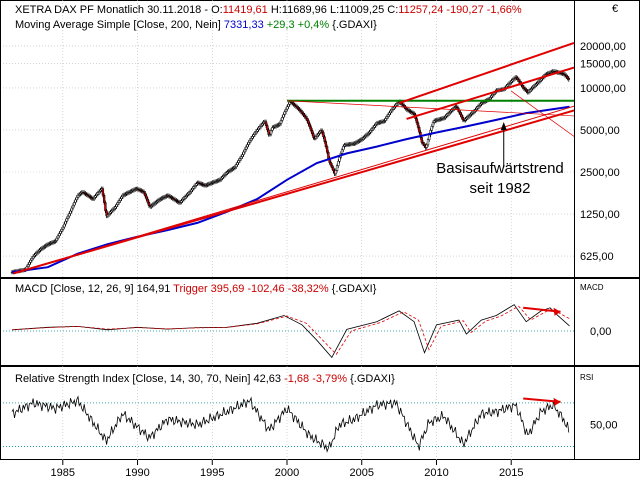 The width and height of the screenshot is (640, 480). Describe the element at coordinates (430, 108) in the screenshot. I see `downward-line` at that location.